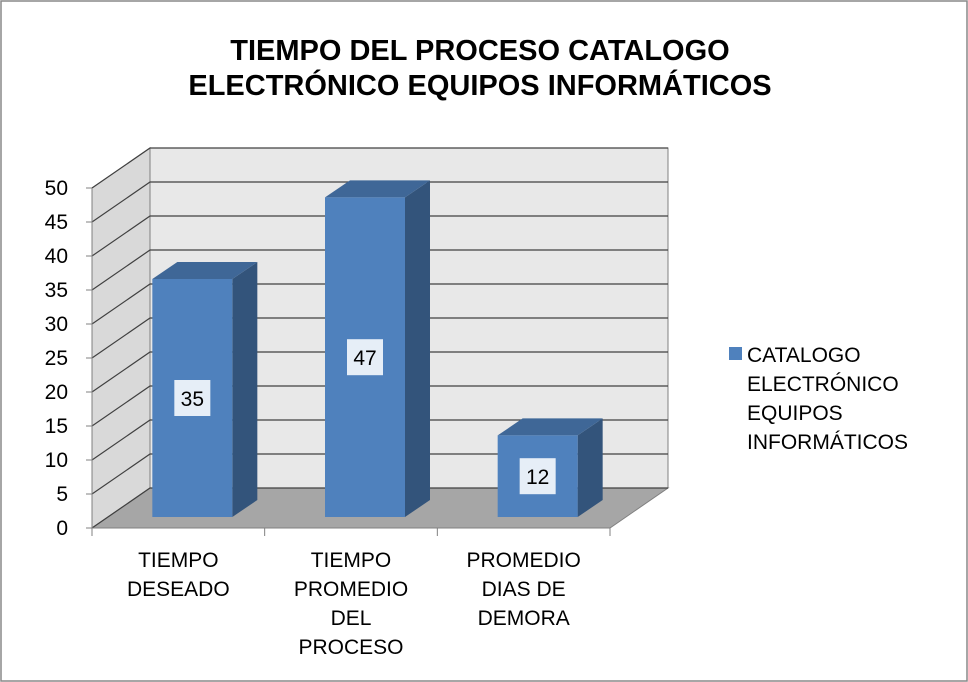  I want to click on y-tick-label: 10, so click(56, 460).